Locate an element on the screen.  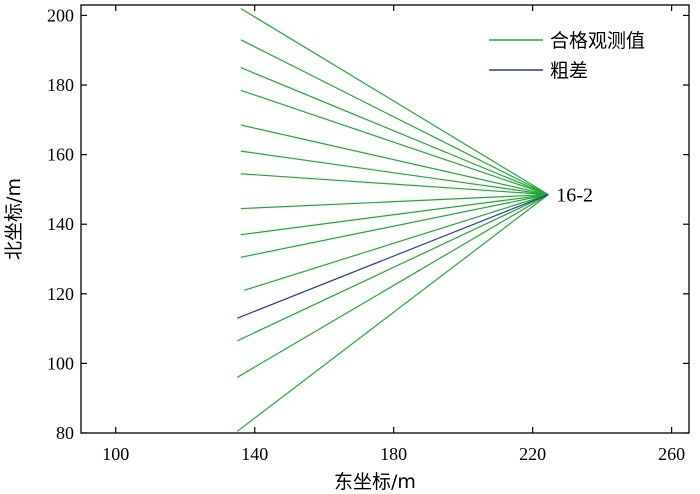
legend-label-accepted: 合格观测值 is located at coordinates (597, 41).